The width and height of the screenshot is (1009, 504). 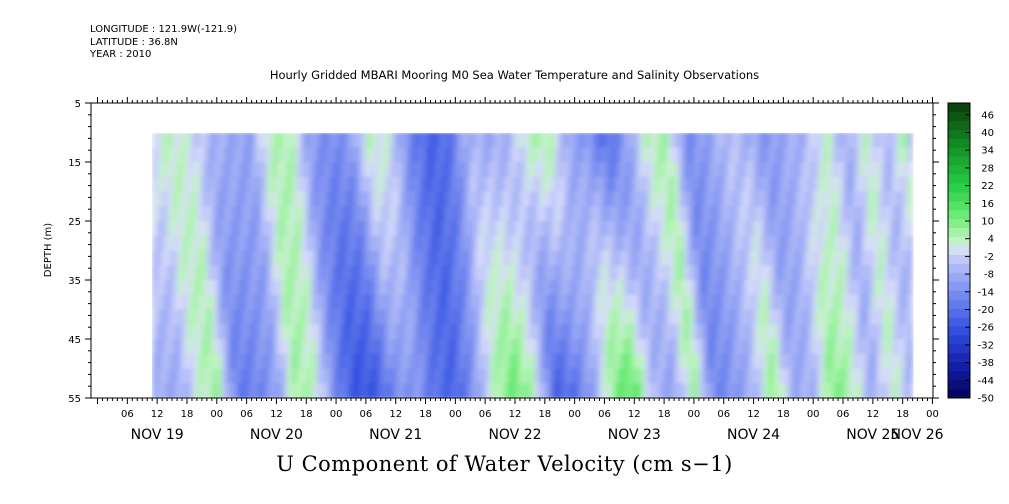 I want to click on colorbar-segment, so click(x=959, y=331).